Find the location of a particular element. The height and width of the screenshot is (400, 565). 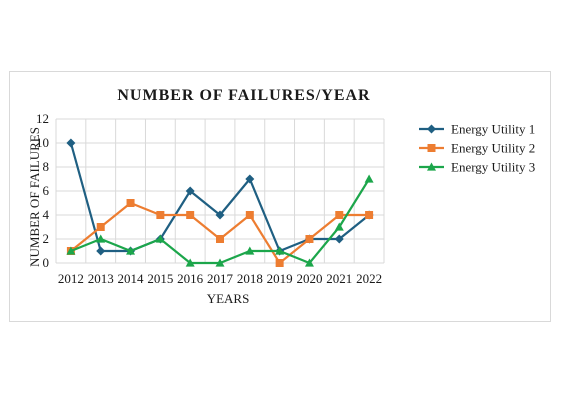

y-tick-labels: 0 2 4 6 8 10 12 is located at coordinates (43, 190).